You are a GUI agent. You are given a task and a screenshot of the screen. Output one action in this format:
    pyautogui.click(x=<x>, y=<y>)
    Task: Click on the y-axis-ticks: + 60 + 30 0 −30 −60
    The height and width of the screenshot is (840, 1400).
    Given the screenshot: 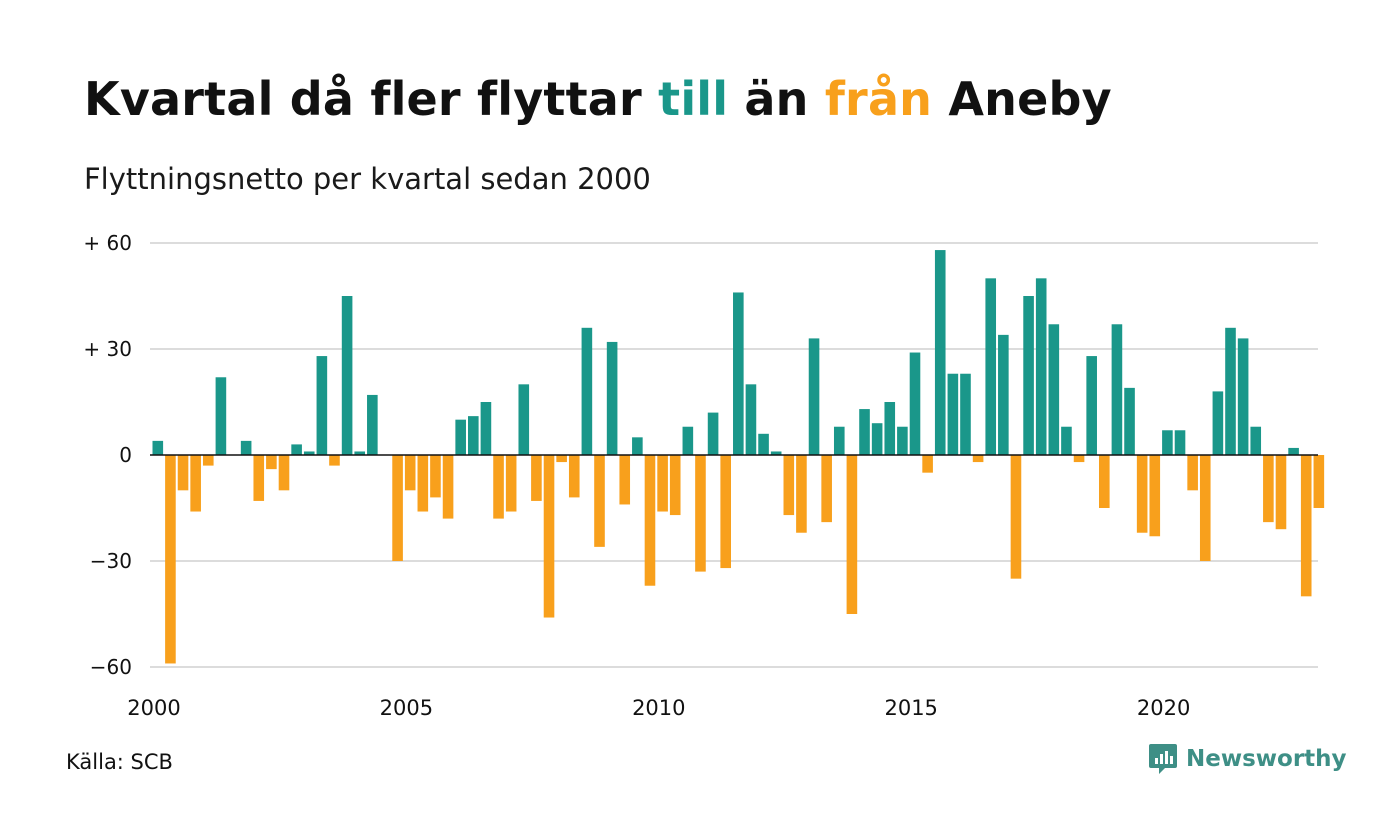 What is the action you would take?
    pyautogui.click(x=107, y=455)
    